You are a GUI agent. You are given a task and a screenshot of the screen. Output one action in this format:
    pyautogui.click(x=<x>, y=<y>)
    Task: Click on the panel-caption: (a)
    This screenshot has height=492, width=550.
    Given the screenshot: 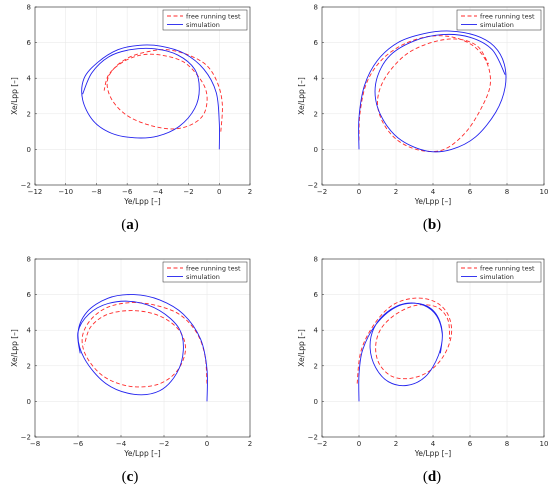 What is the action you would take?
    pyautogui.click(x=130, y=225)
    